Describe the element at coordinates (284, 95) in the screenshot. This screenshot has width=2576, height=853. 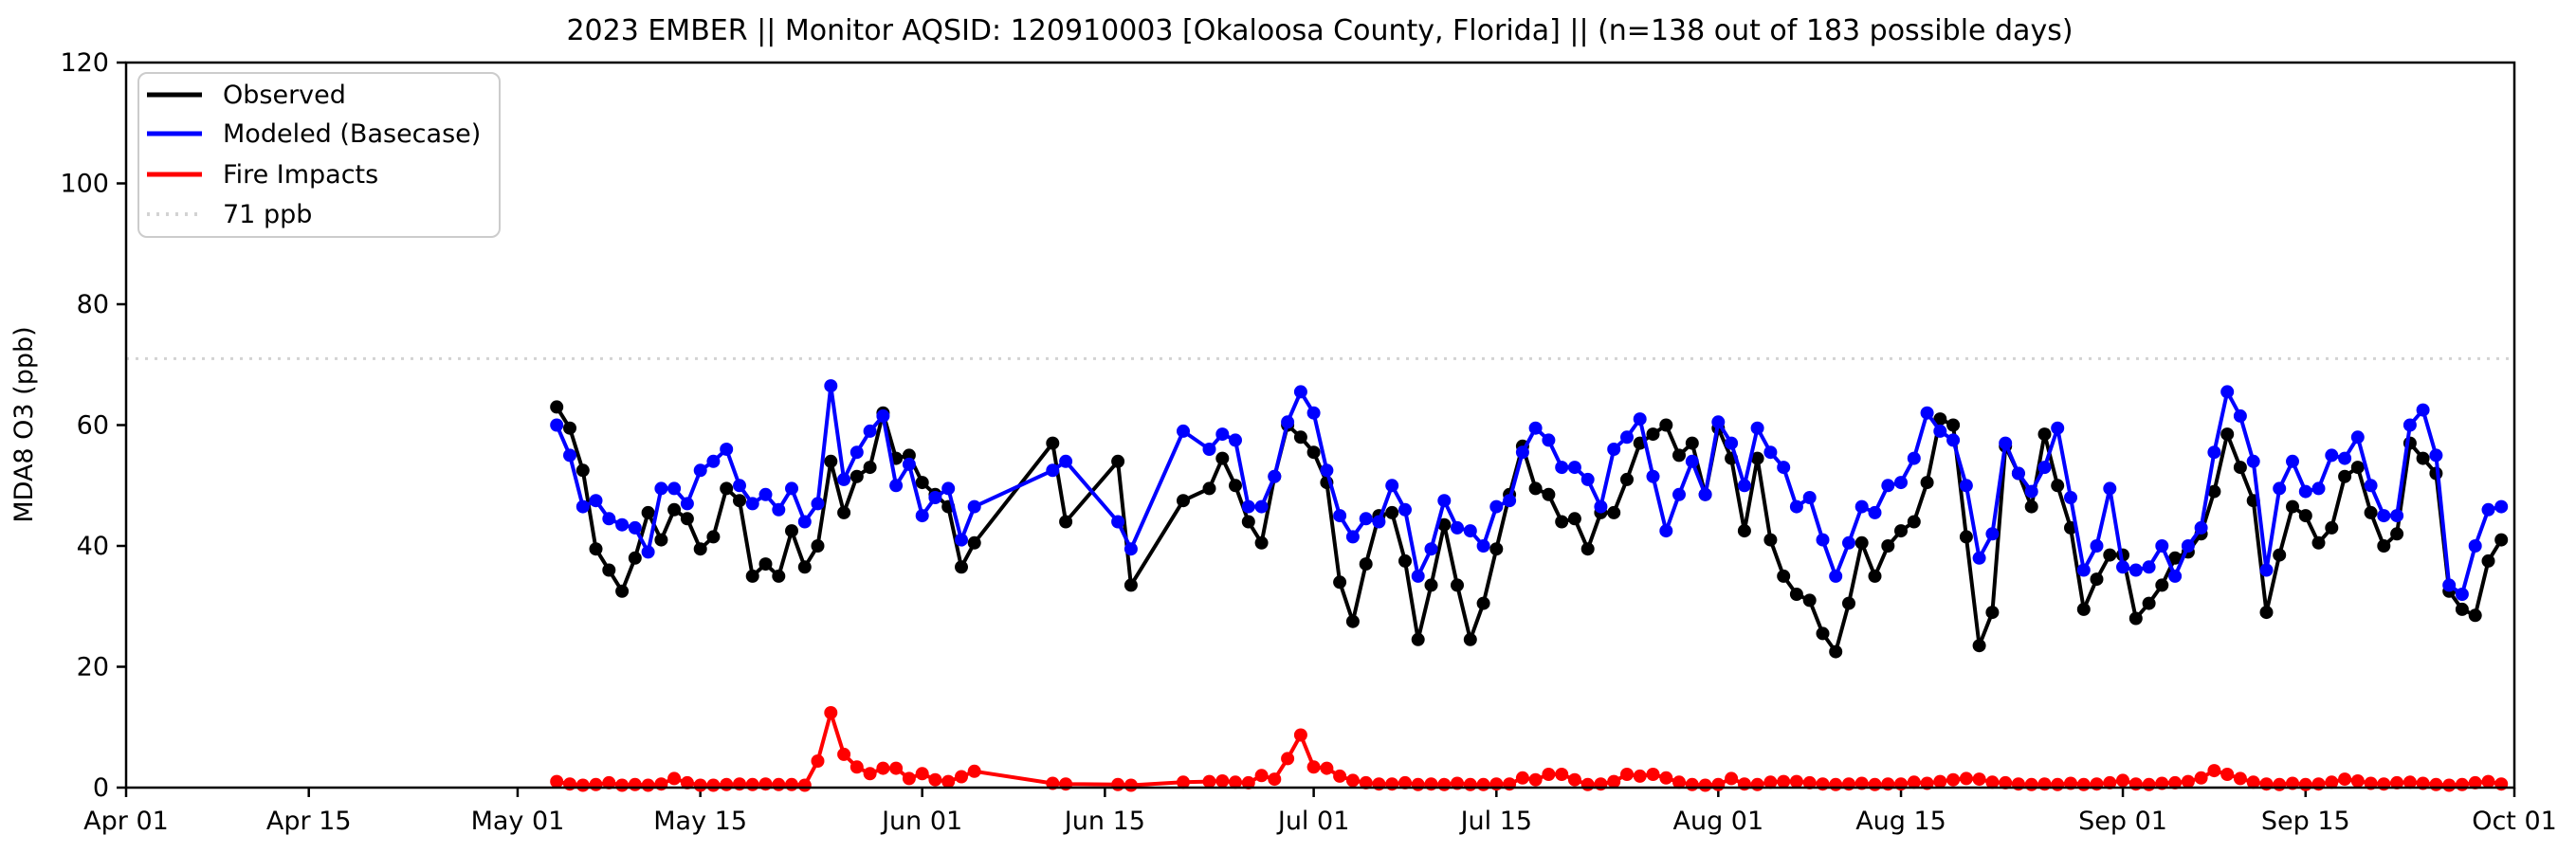
I see `legend-label-observed: Observed` at that location.